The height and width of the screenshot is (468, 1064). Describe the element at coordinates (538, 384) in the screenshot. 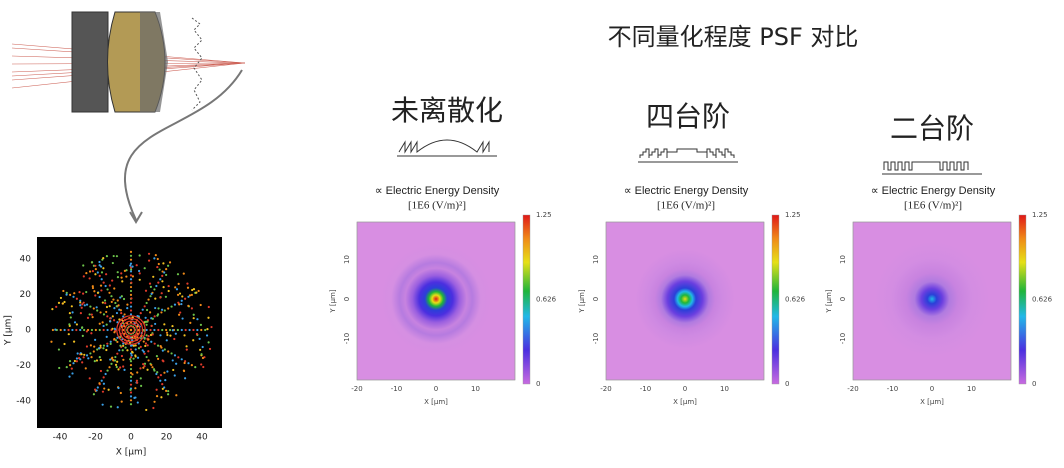

I see `colorbar-tick-label: 0` at that location.